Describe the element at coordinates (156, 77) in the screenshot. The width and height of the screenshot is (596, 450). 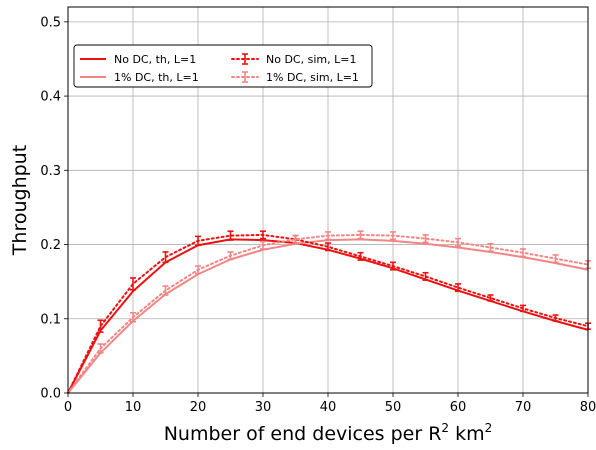
I see `legend-label: 1% DC, th, L=1` at that location.